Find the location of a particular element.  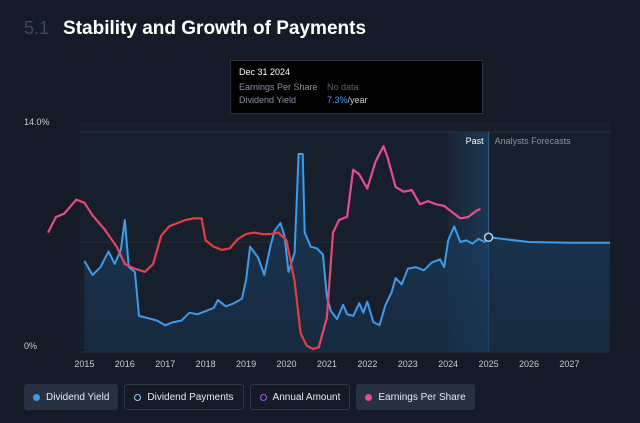

x-tick-label: 2020 is located at coordinates (286, 364).